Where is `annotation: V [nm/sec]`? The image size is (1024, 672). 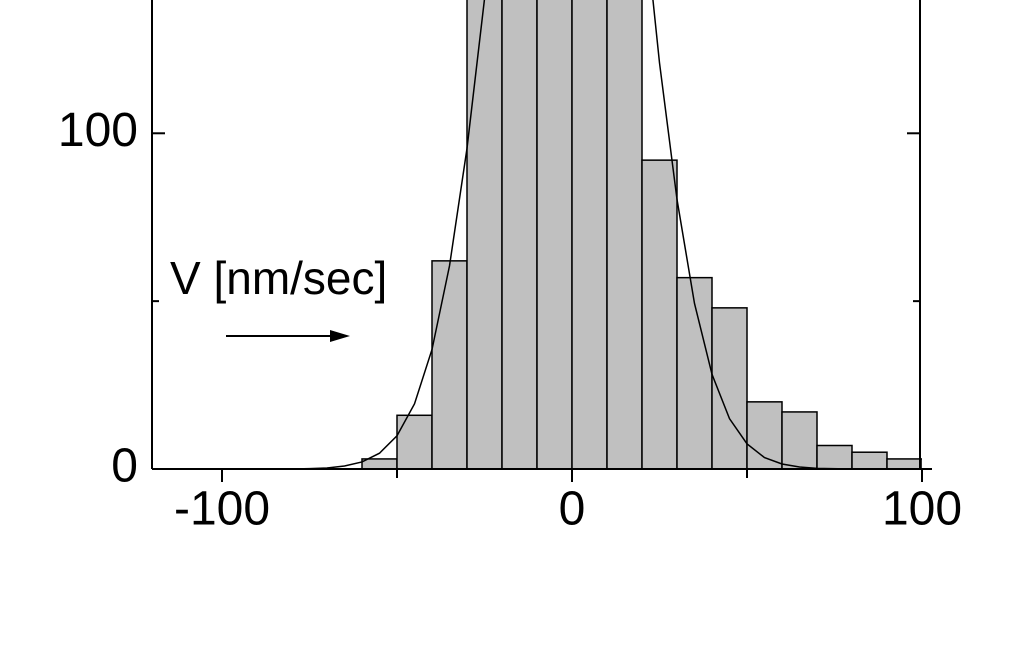 annotation: V [nm/sec] is located at coordinates (278, 278).